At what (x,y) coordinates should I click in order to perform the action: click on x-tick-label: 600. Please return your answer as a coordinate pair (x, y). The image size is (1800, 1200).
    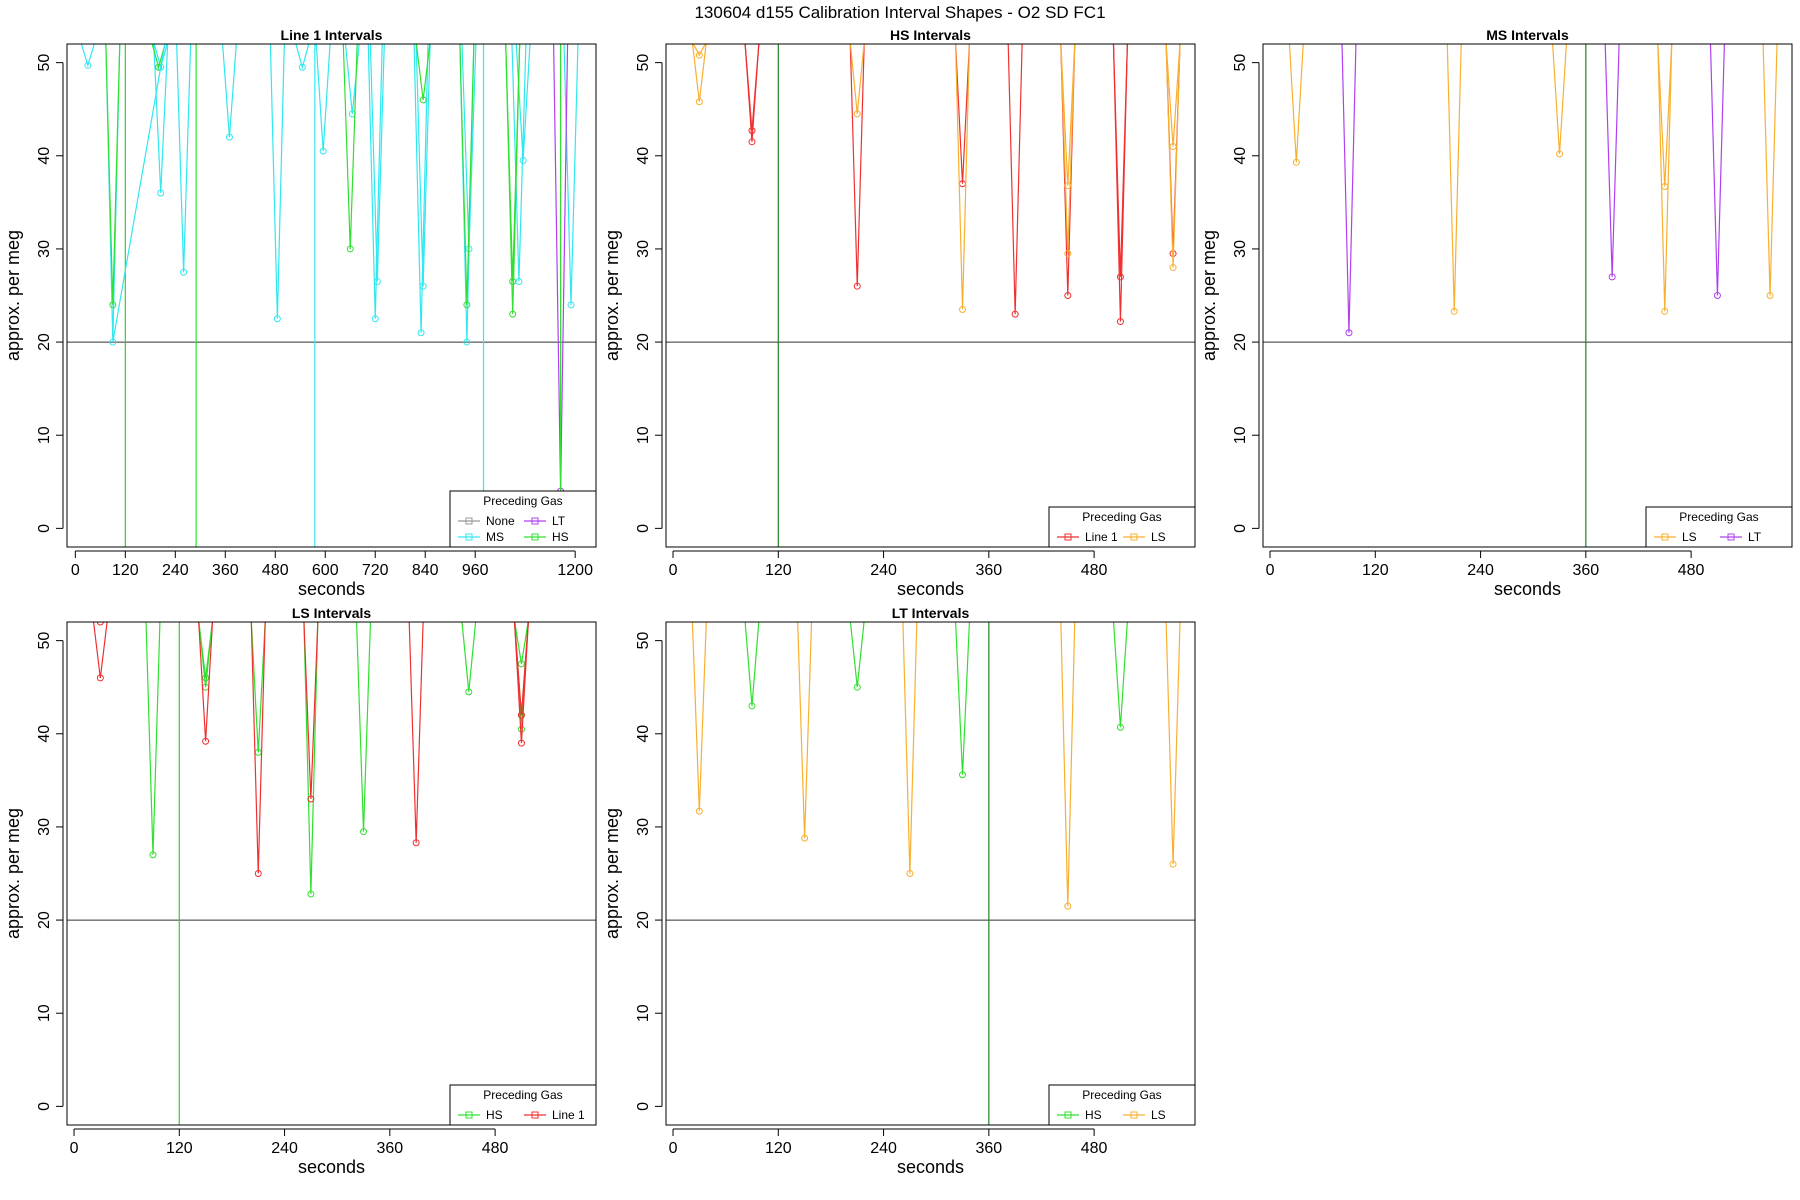
    Looking at the image, I should click on (325, 570).